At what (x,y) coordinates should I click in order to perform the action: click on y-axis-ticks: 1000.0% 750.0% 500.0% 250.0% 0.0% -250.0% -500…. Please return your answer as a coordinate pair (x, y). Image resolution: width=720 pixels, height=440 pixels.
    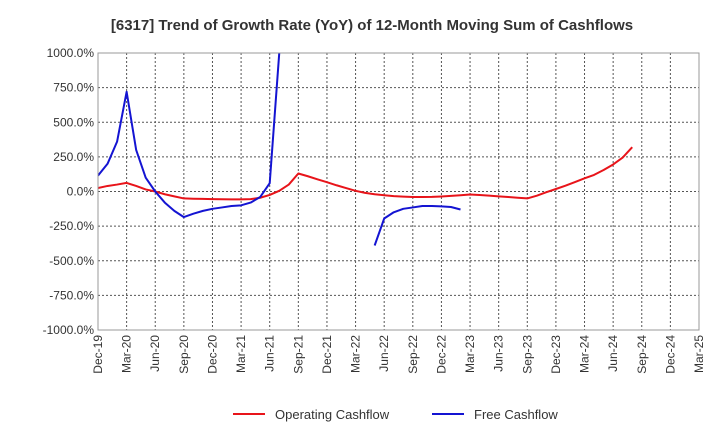
    Looking at the image, I should click on (69, 191).